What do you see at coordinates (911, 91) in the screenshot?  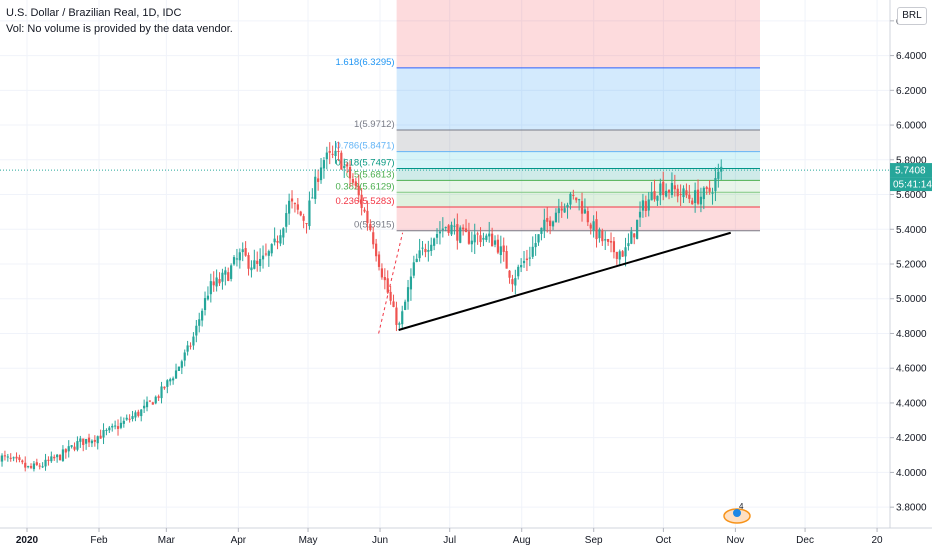 I see `price-tick-label: 6.2000` at bounding box center [911, 91].